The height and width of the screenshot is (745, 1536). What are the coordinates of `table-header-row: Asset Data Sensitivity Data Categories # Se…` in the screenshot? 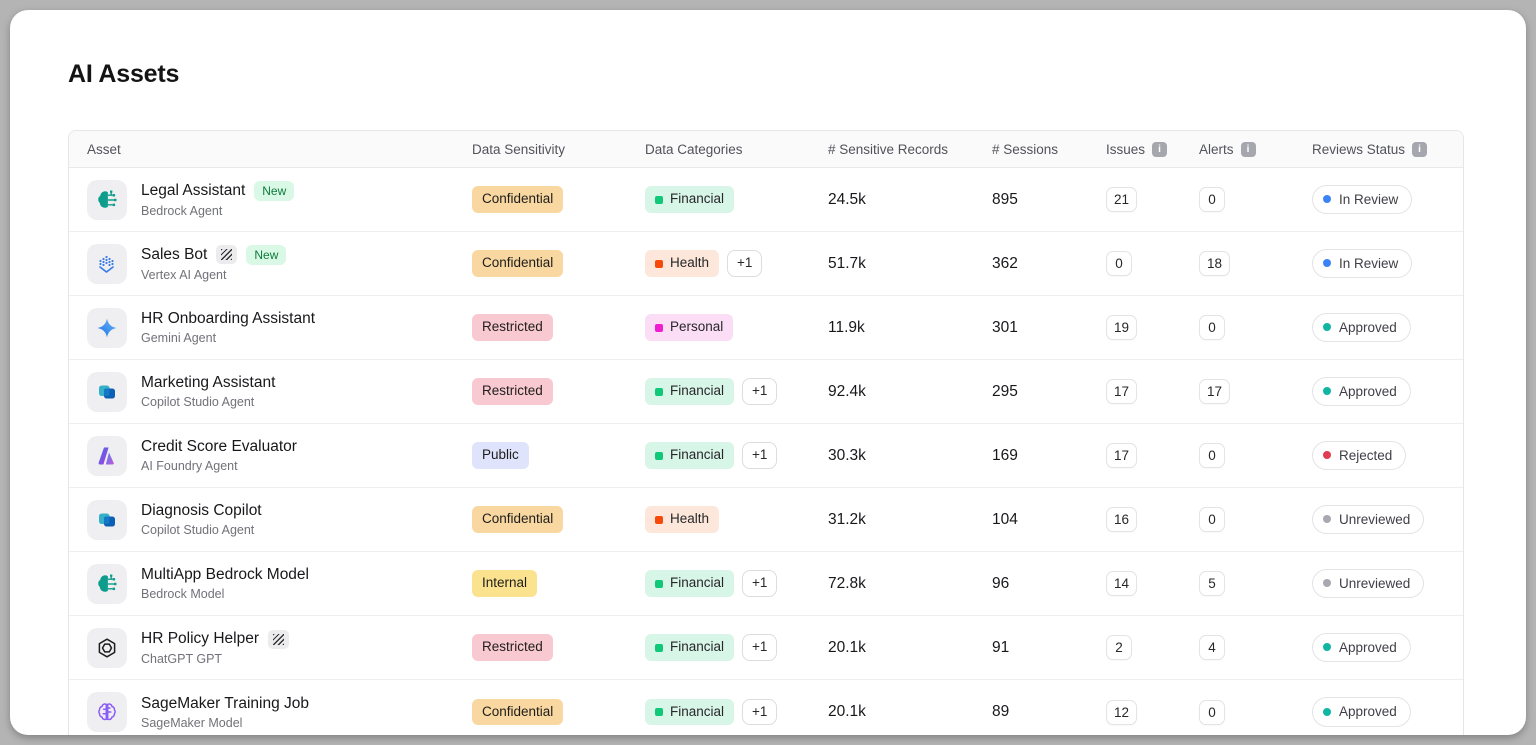 It's located at (766, 149).